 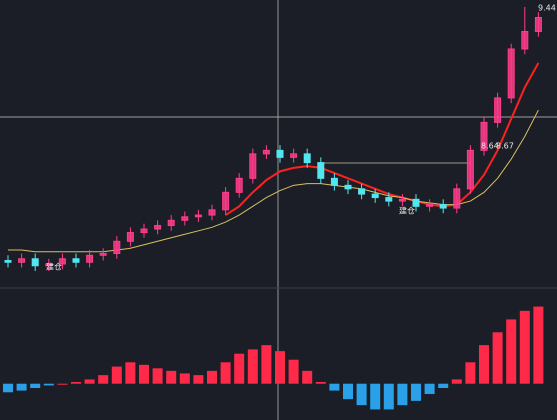 What do you see at coordinates (505, 146) in the screenshot?
I see `annotation: 8.67` at bounding box center [505, 146].